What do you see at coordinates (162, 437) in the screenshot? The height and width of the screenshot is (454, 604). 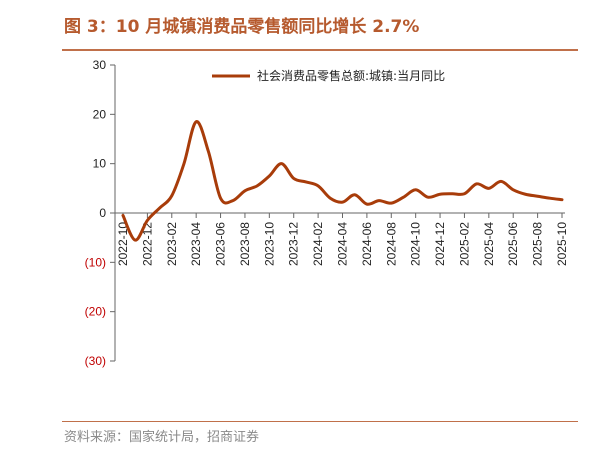 I see `source-note: 资料来源：国家统计局，招商证券` at bounding box center [162, 437].